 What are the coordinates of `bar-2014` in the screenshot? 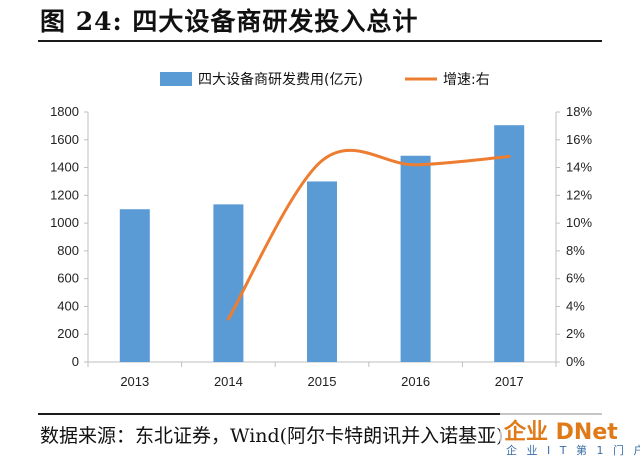 It's located at (228, 283).